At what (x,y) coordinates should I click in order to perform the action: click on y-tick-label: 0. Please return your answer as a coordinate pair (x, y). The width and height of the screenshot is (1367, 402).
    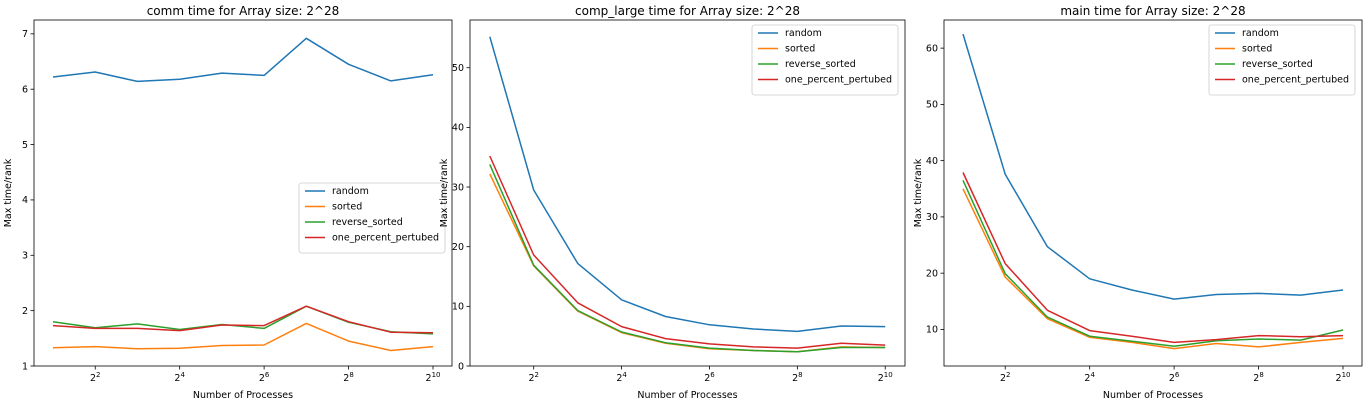
    Looking at the image, I should click on (461, 366).